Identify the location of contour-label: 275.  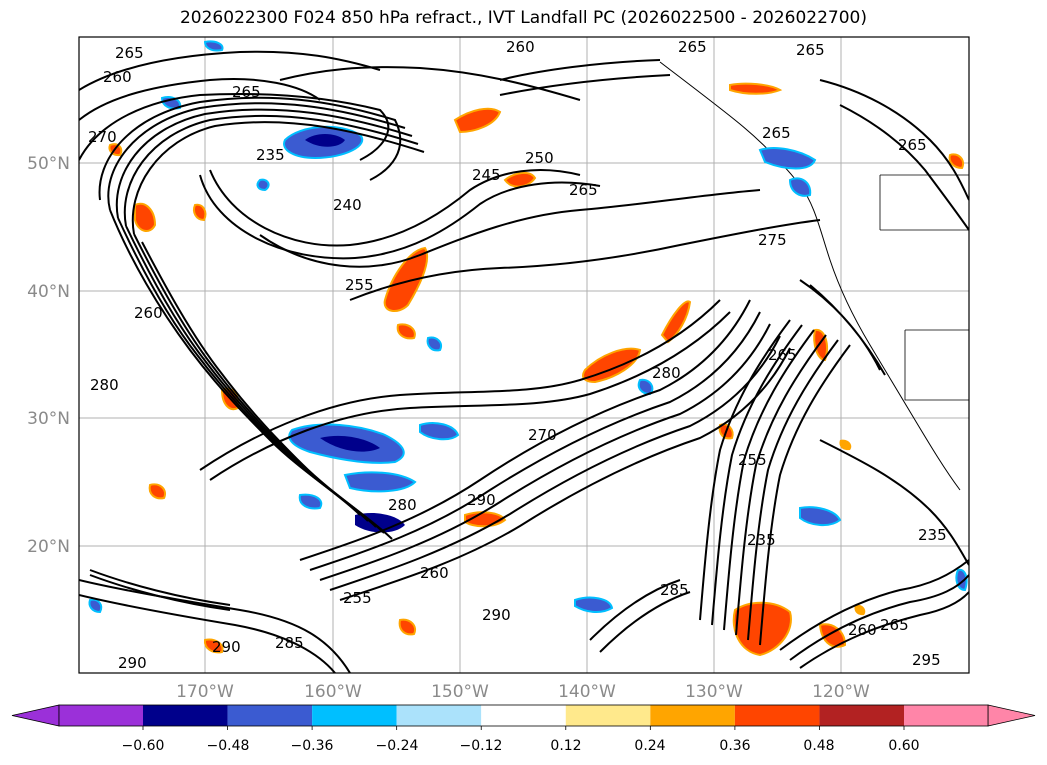
(772, 240).